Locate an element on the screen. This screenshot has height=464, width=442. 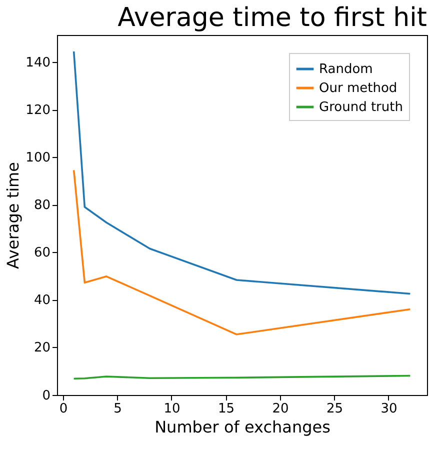
y-tick-label: 120 is located at coordinates (38, 110).